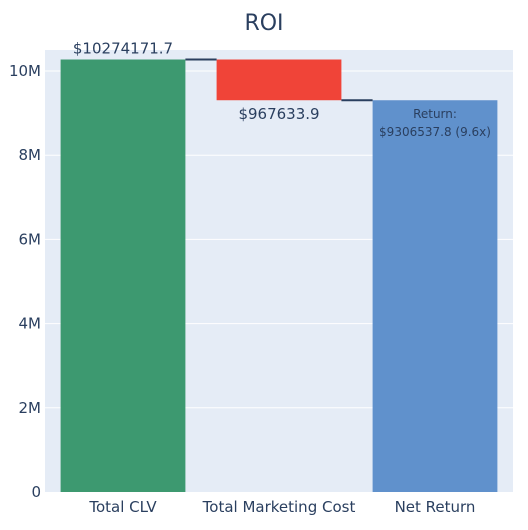 The width and height of the screenshot is (528, 530). What do you see at coordinates (36, 492) in the screenshot?
I see `y-tick-label: 0` at bounding box center [36, 492].